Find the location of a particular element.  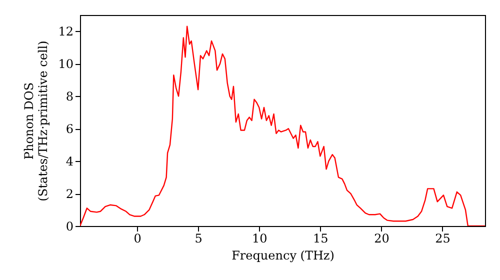

x-tick-label: 10 is located at coordinates (260, 239).